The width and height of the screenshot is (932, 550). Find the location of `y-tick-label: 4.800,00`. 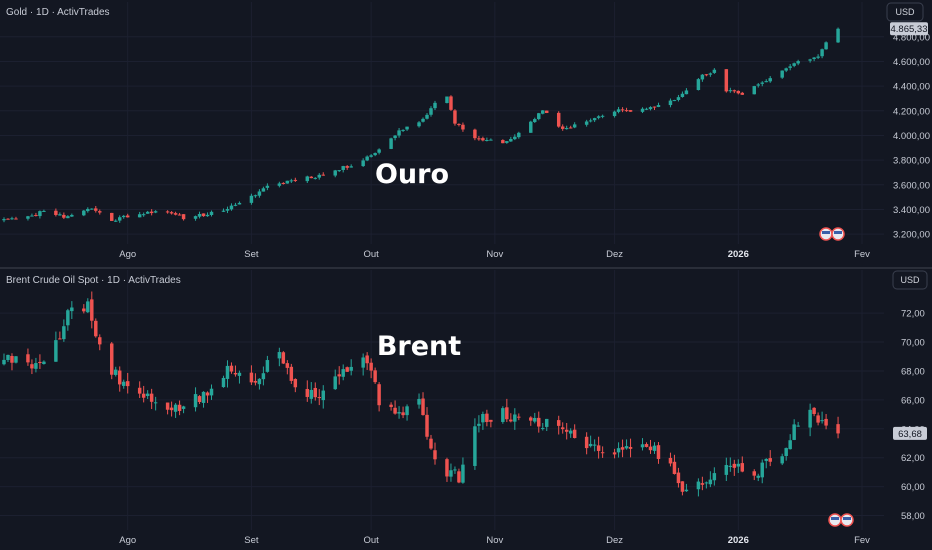

y-tick-label: 4.800,00 is located at coordinates (911, 37).